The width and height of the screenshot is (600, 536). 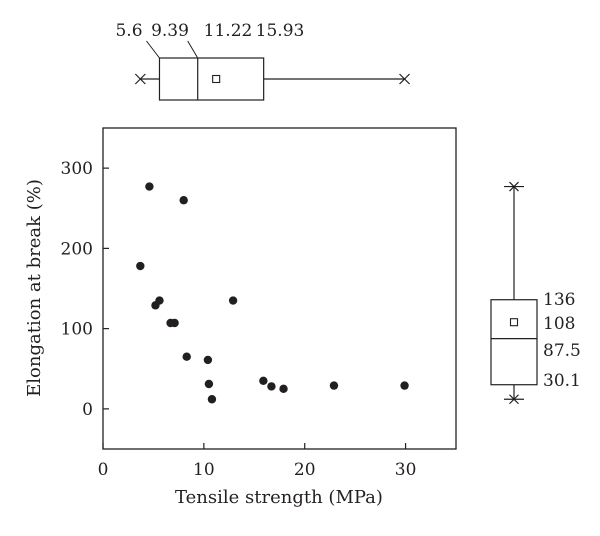 What do you see at coordinates (170, 31) in the screenshot?
I see `boxplot-label: 9.39` at bounding box center [170, 31].